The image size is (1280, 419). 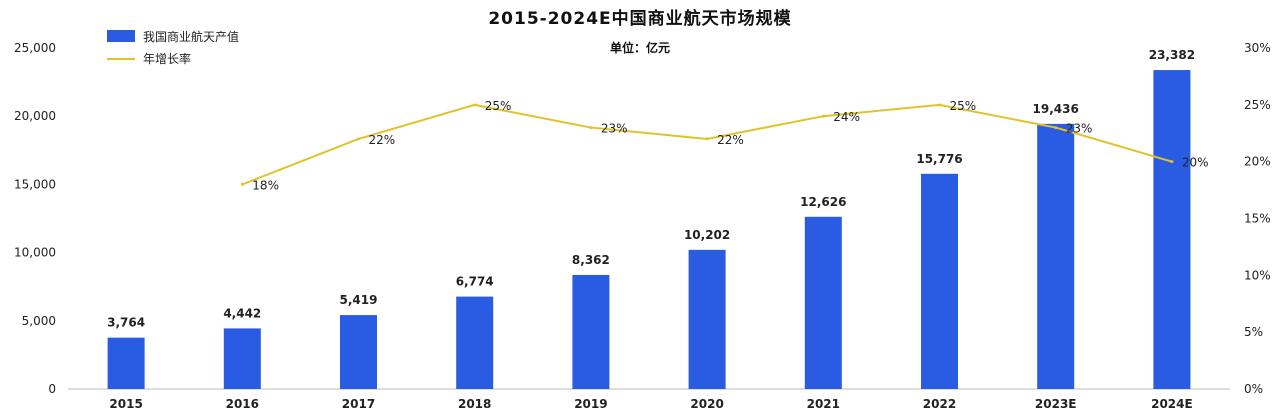 What do you see at coordinates (1257, 275) in the screenshot?
I see `y-right-tick-label: 10%` at bounding box center [1257, 275].